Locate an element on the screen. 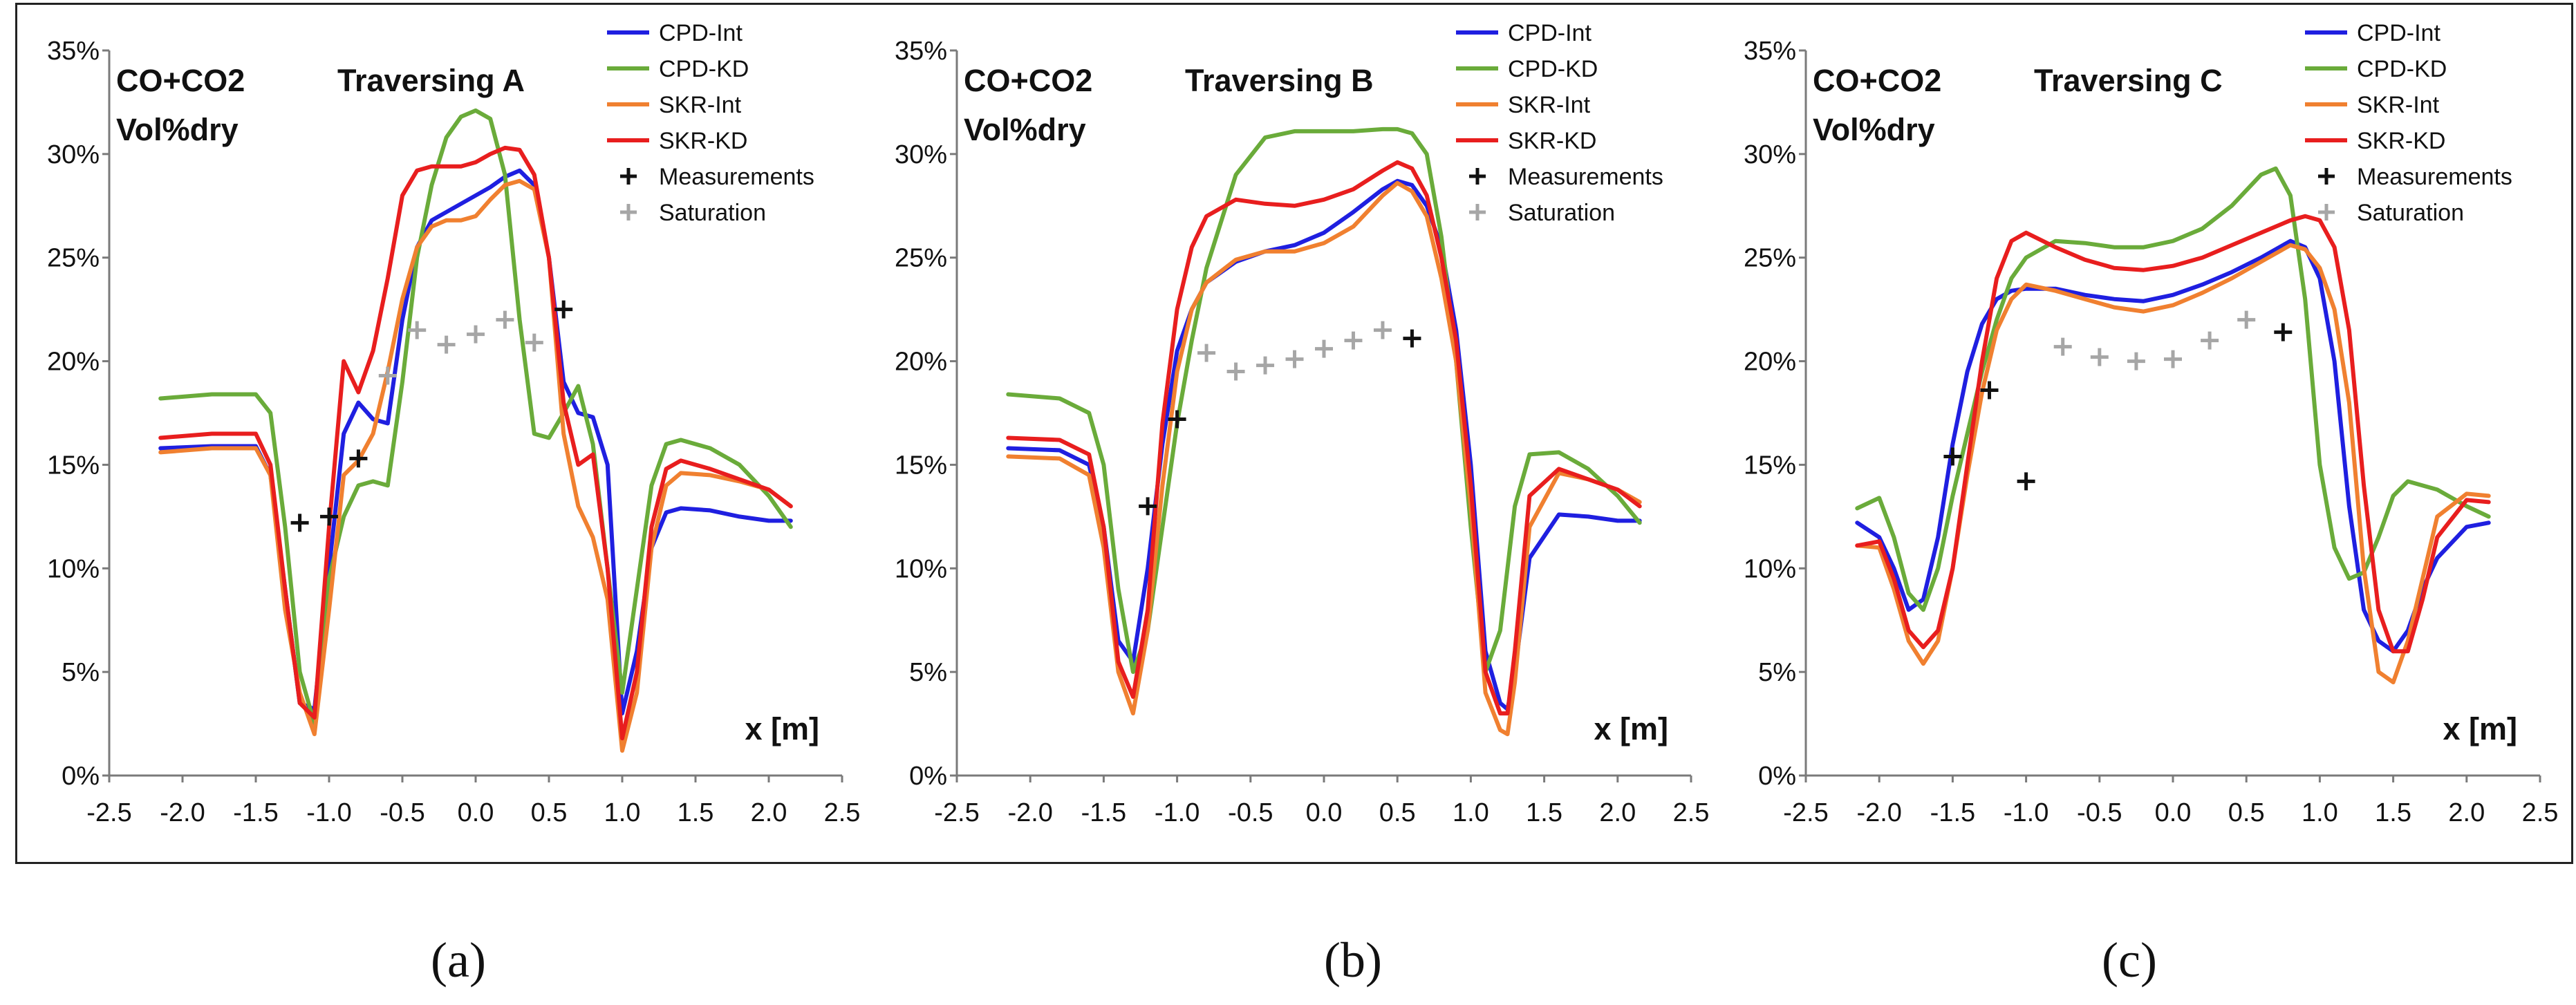 Image resolution: width=2576 pixels, height=1005 pixels. x-tick-label: -2.5 is located at coordinates (1805, 812).